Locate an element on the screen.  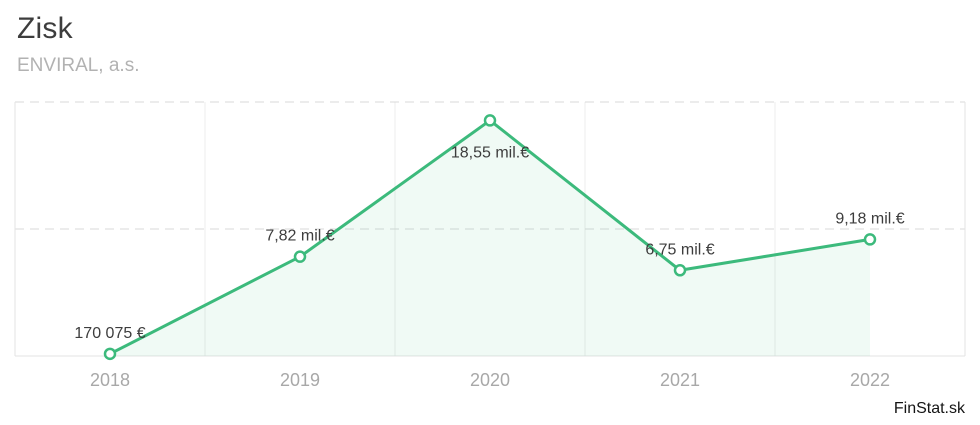
finstat-watermark: FinStat.sk is located at coordinates (929, 408).